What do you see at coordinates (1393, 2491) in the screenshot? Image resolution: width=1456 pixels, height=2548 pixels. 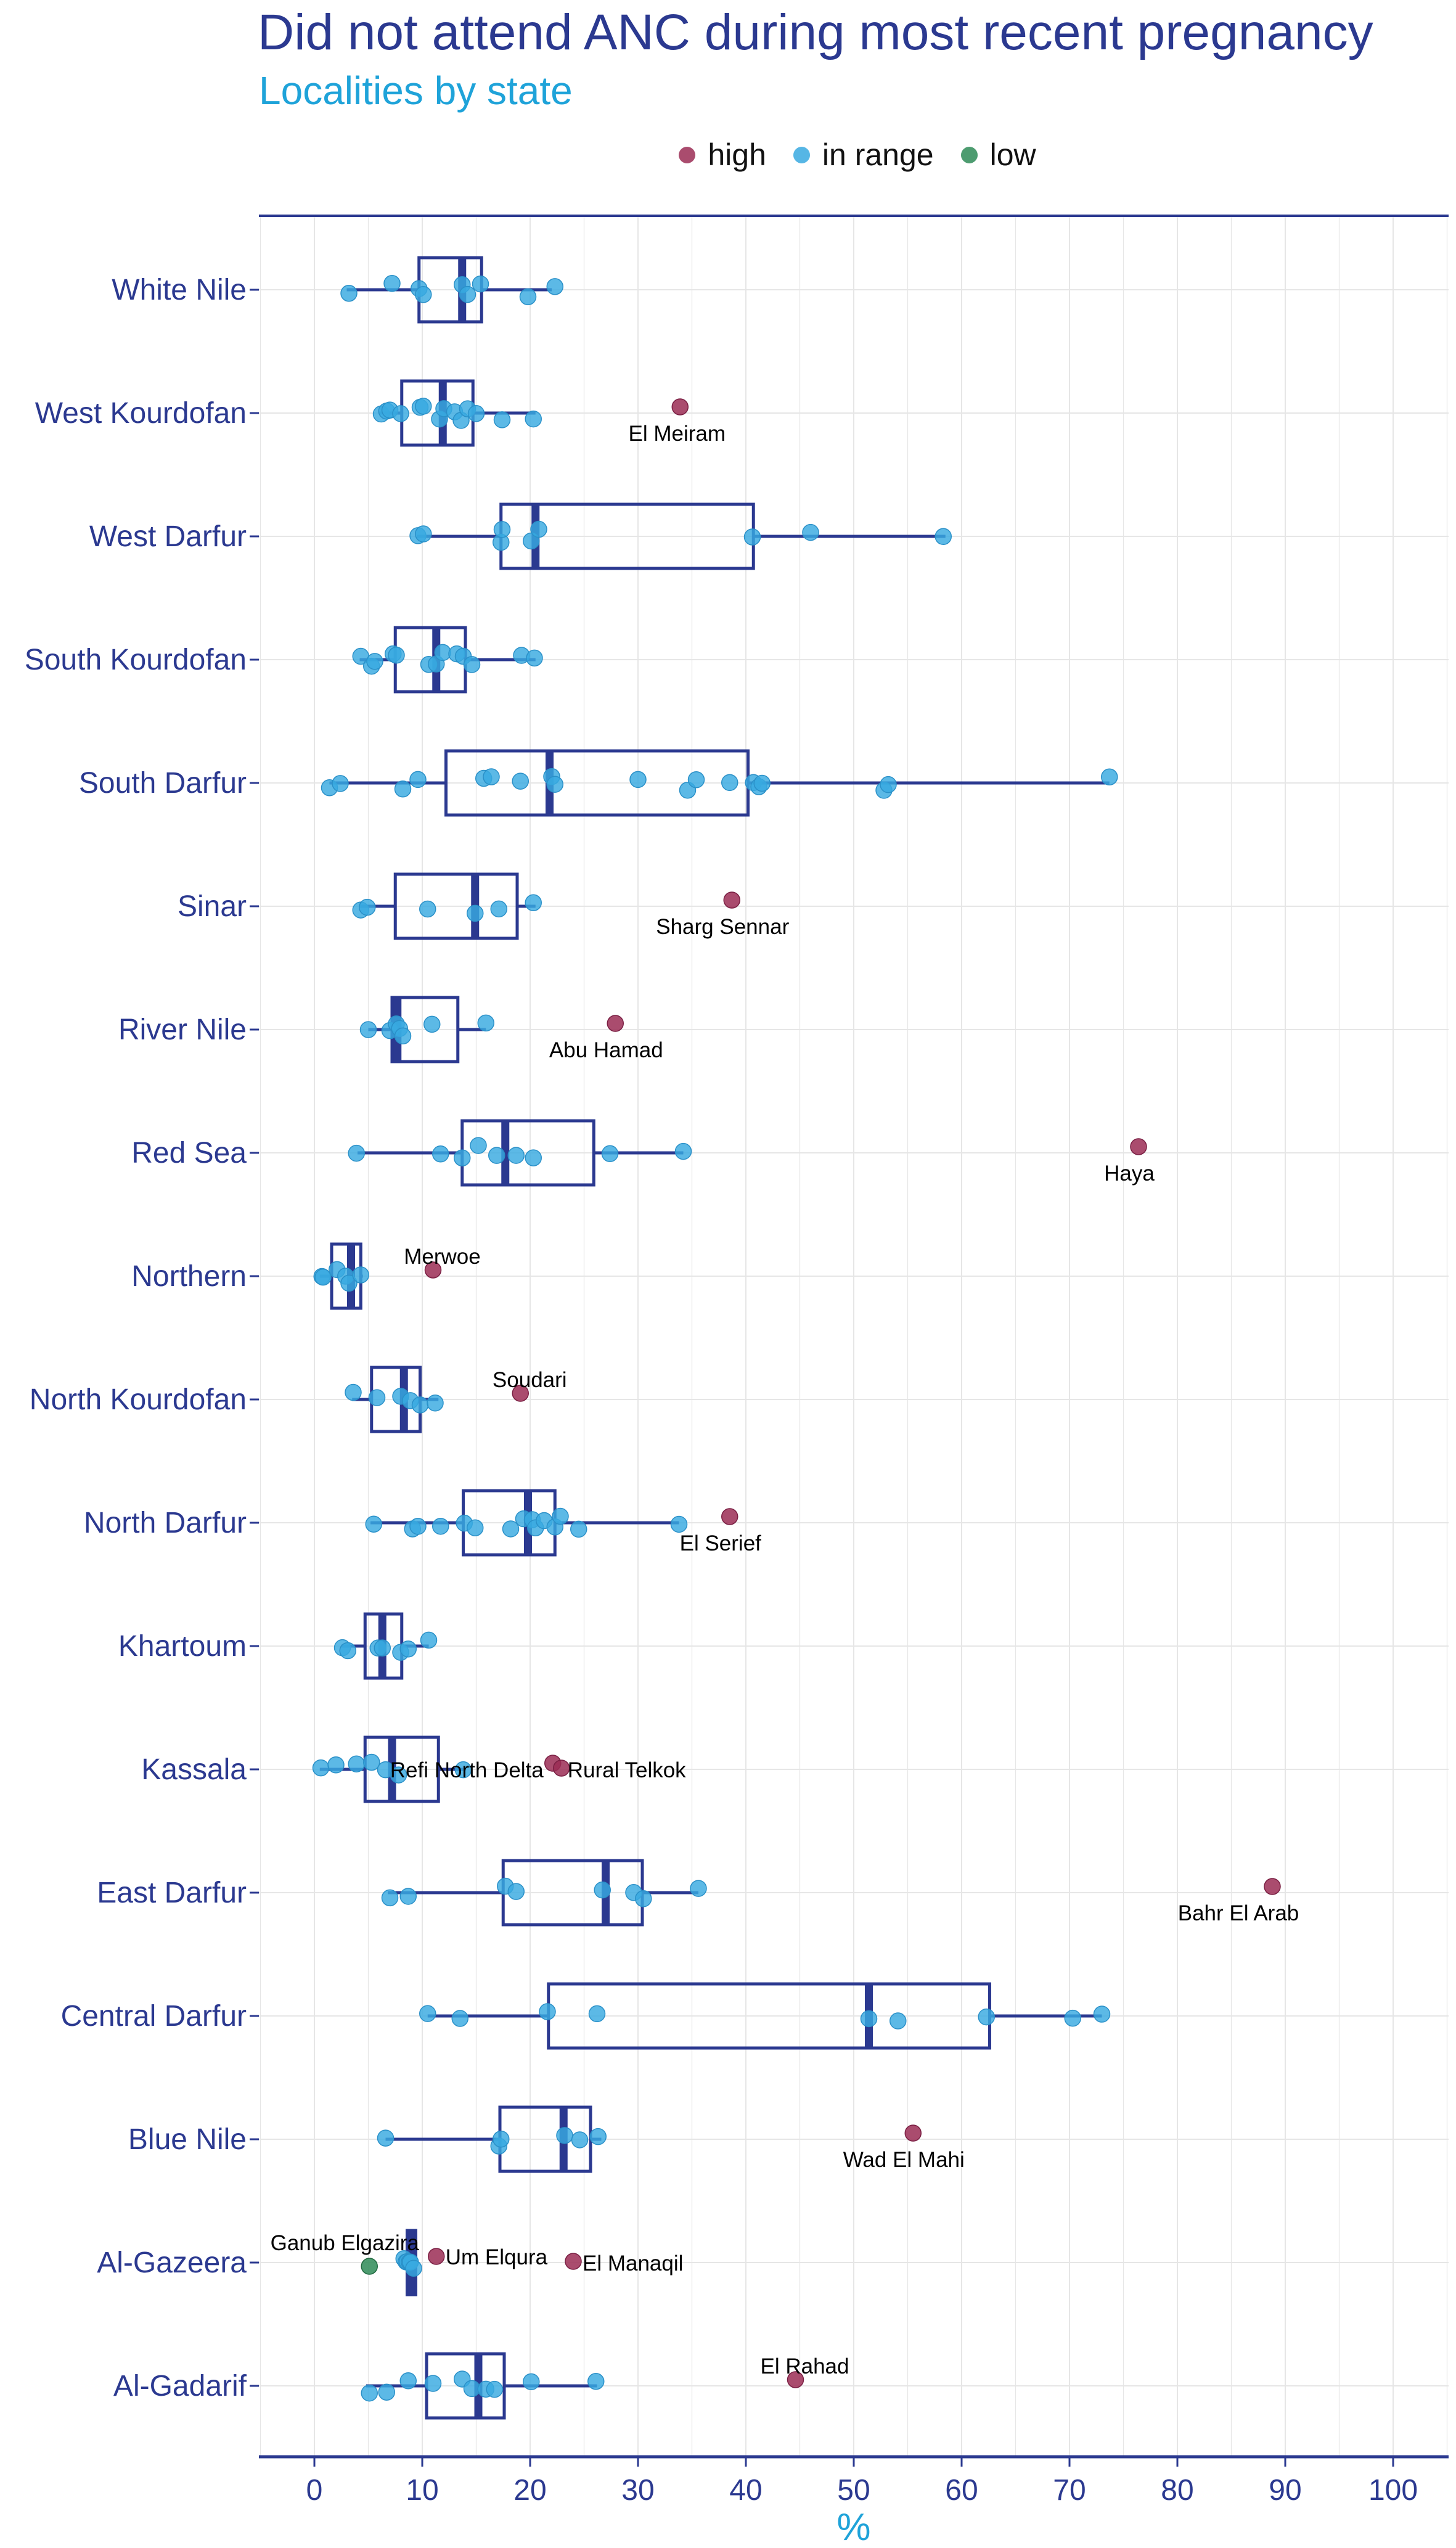 I see `x-tick-label: 100` at bounding box center [1393, 2491].